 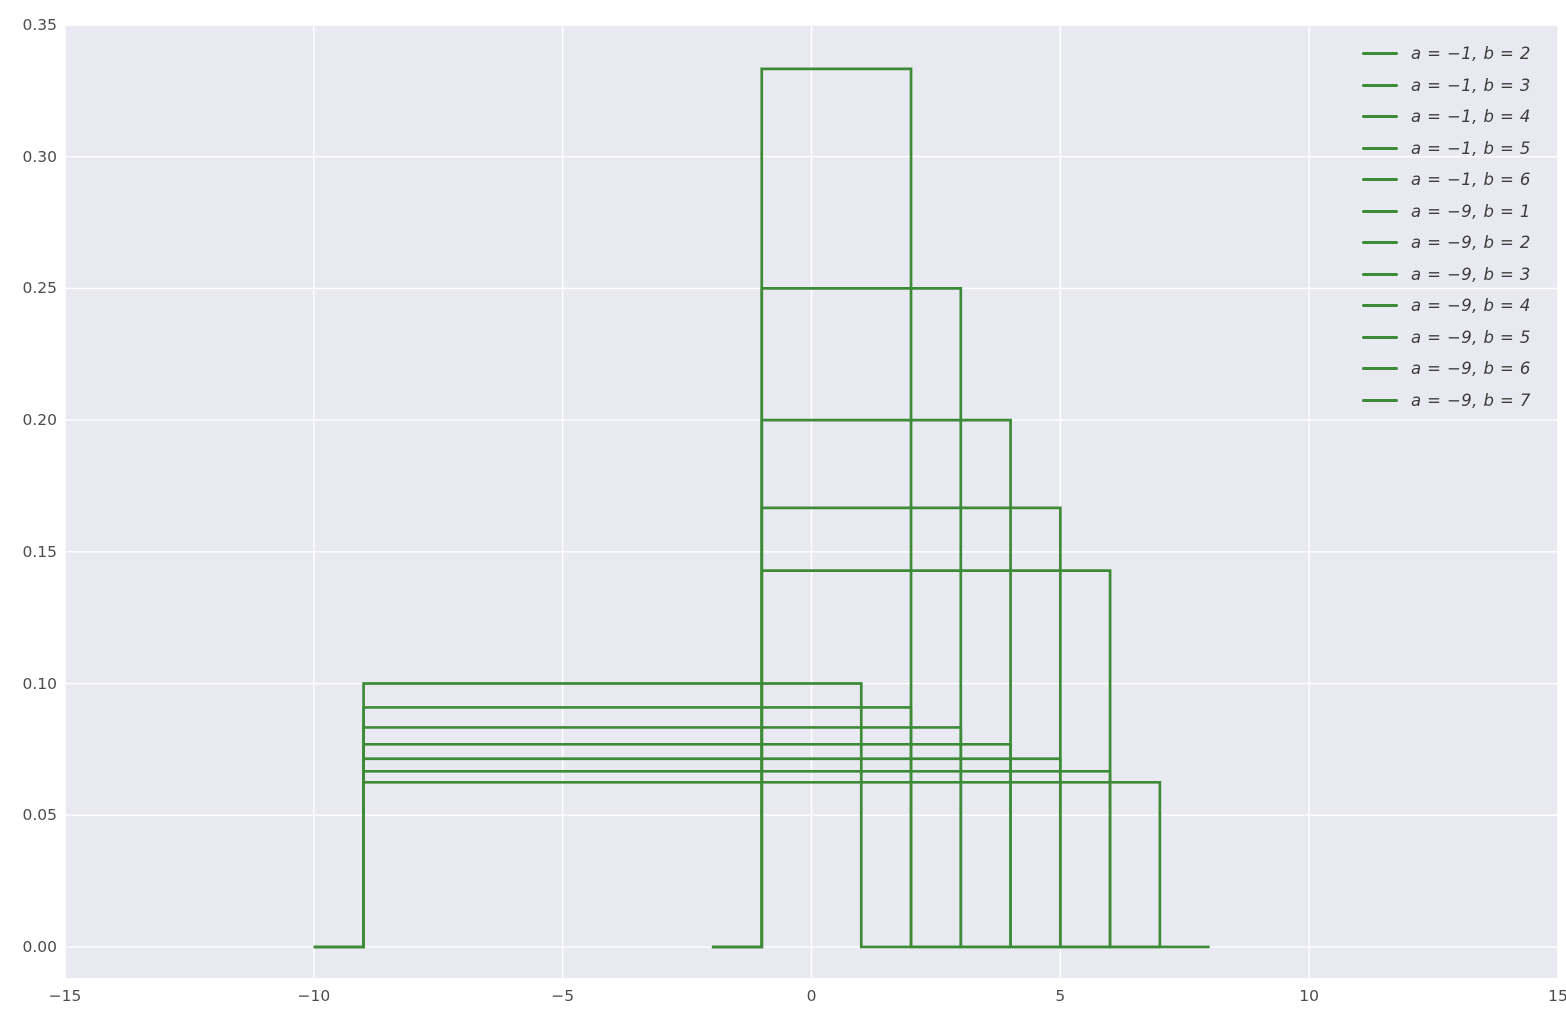 What do you see at coordinates (1471, 337) in the screenshot?
I see `legend-label: a = −9, b = 5` at bounding box center [1471, 337].